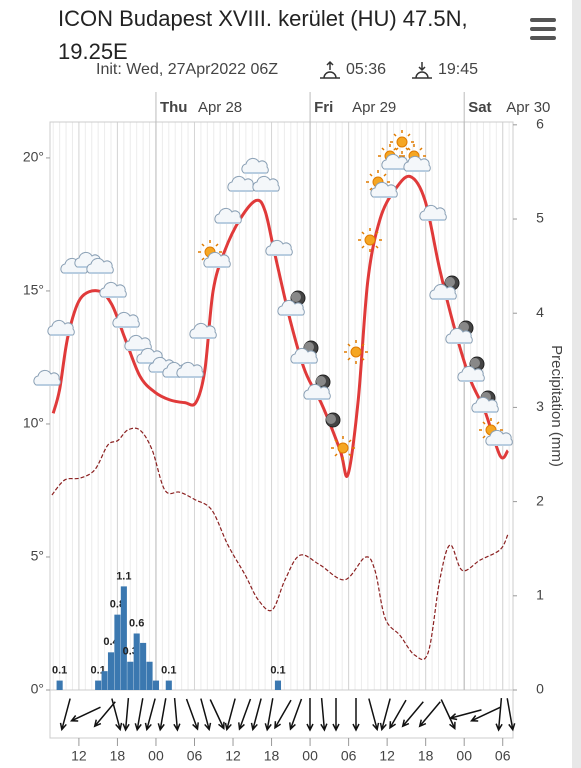 Image resolution: width=581 pixels, height=768 pixels. I want to click on day-label: Sat, so click(479, 107).